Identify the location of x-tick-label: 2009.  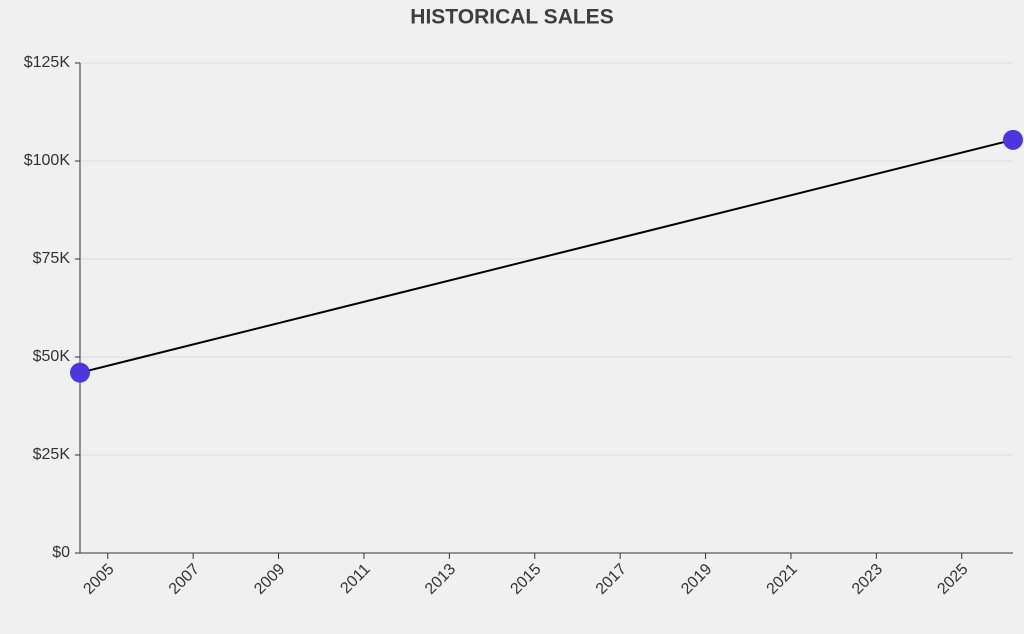
(269, 579).